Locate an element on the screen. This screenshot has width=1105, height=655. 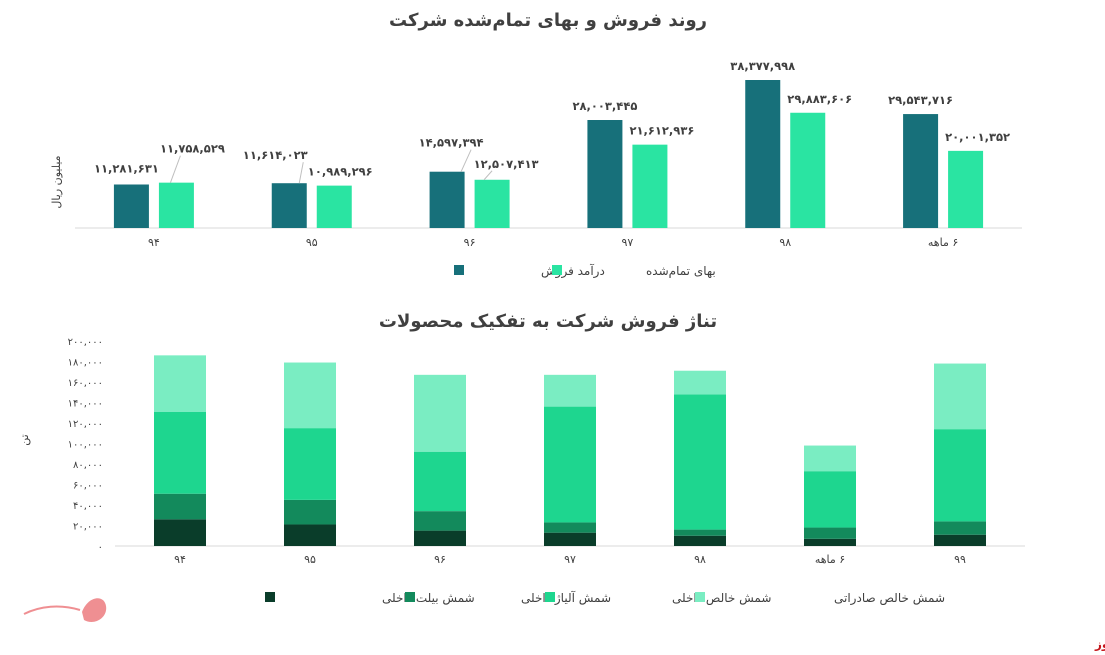
chart-1-x-tick-3: ۹۷ is located at coordinates (628, 242).